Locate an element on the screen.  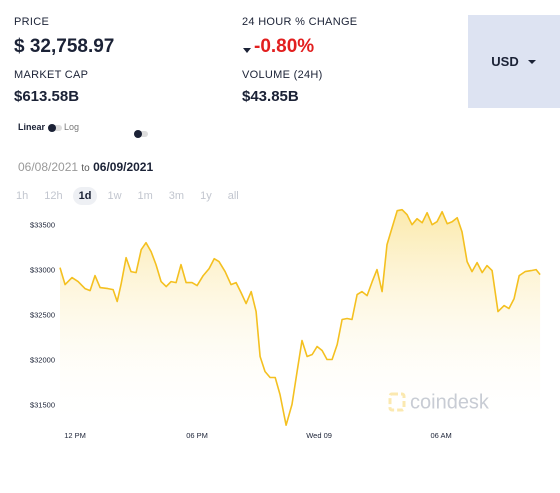
date-from: 06/08/2021 is located at coordinates (48, 167).